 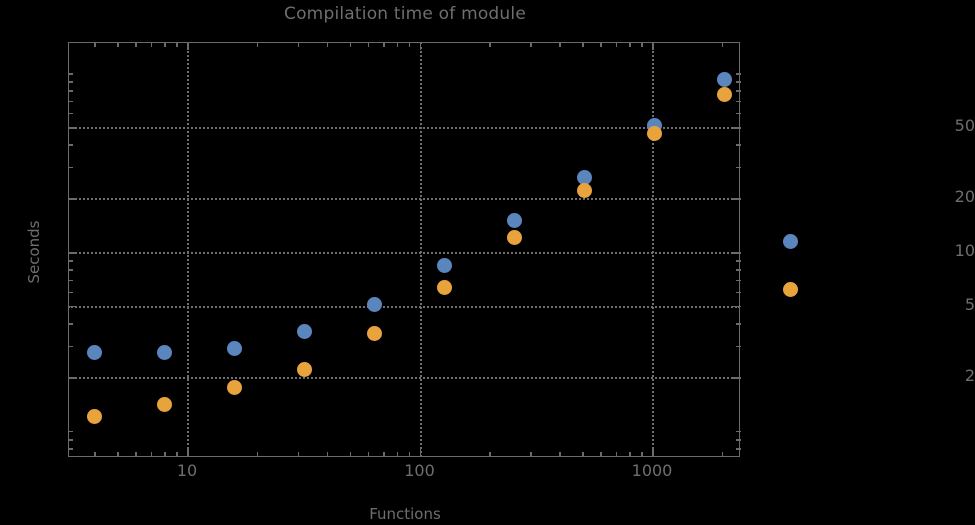 What do you see at coordinates (405, 14) in the screenshot?
I see `page-title: Compilation time of module` at bounding box center [405, 14].